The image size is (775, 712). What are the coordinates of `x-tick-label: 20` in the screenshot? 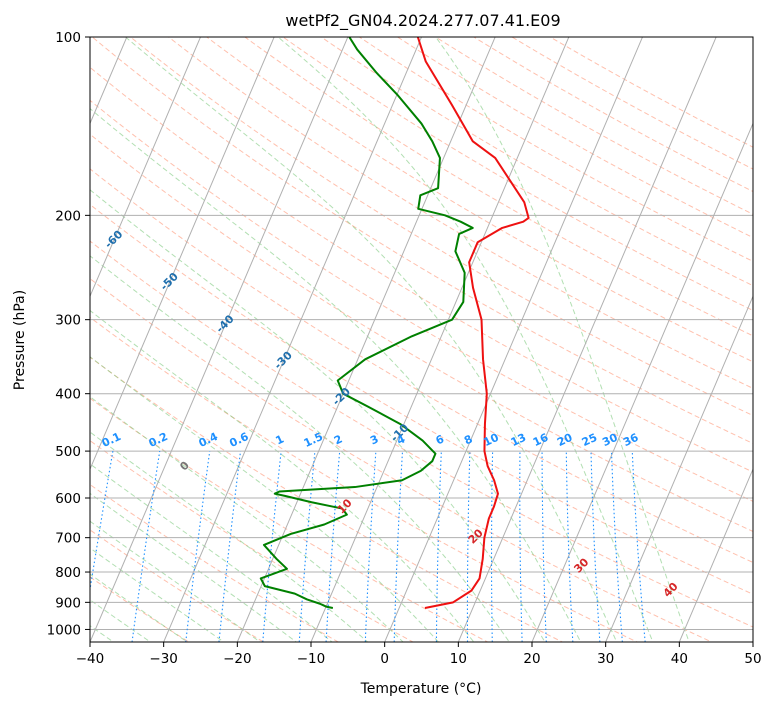 It's located at (531, 659).